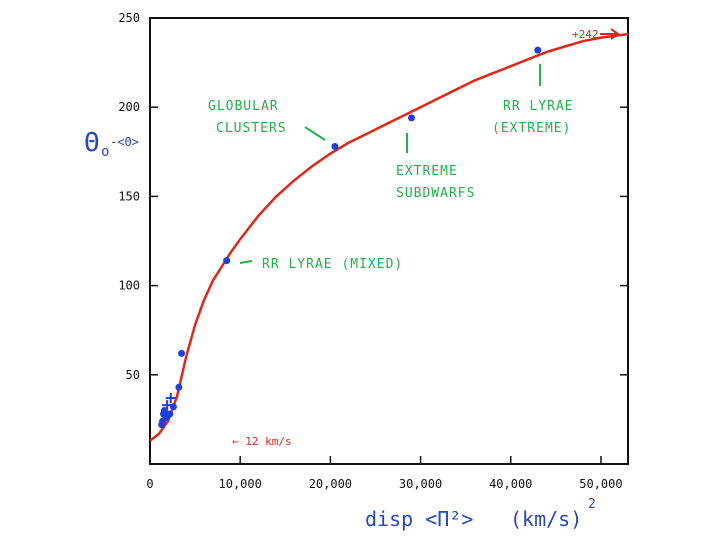  I want to click on y-axis-tail: -<Θ>, so click(124, 142).